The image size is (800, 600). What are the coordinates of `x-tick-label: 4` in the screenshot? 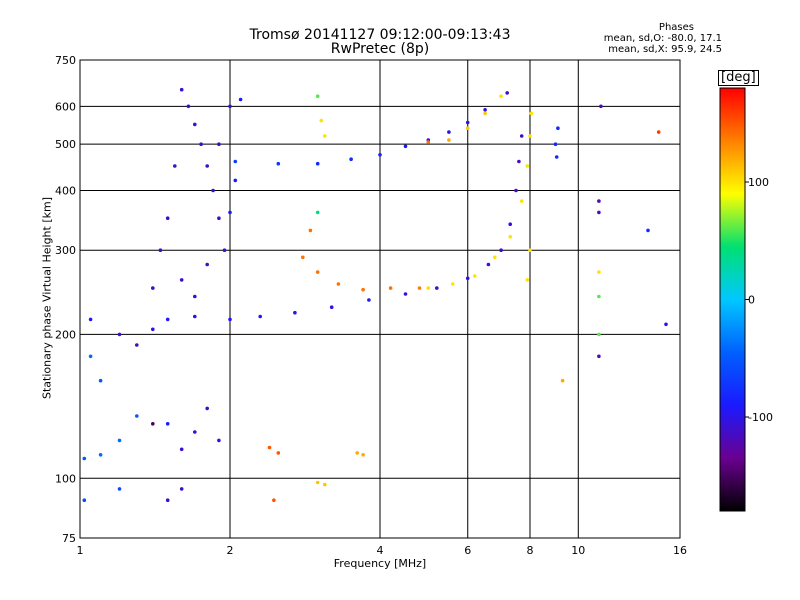 It's located at (380, 550).